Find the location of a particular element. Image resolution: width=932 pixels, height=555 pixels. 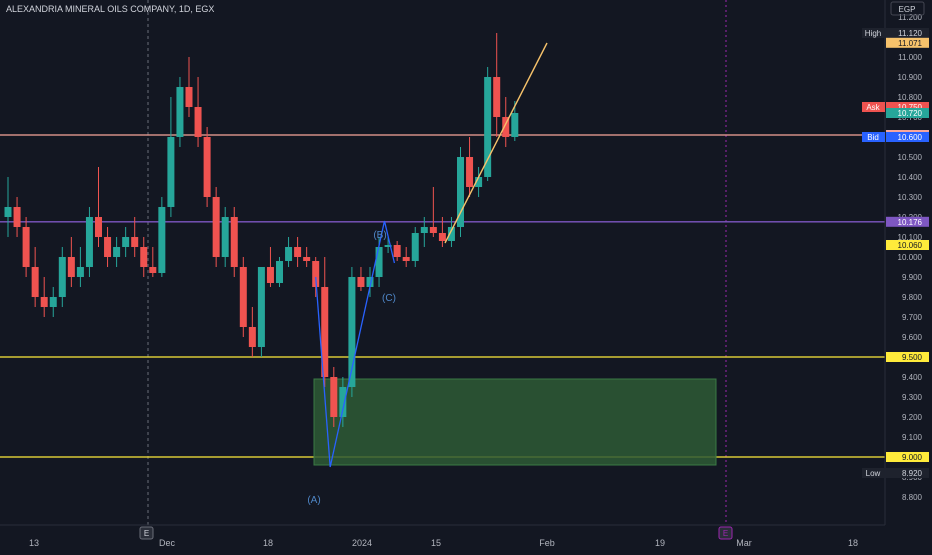

price-badge-tag-label: Ask is located at coordinates (873, 107).